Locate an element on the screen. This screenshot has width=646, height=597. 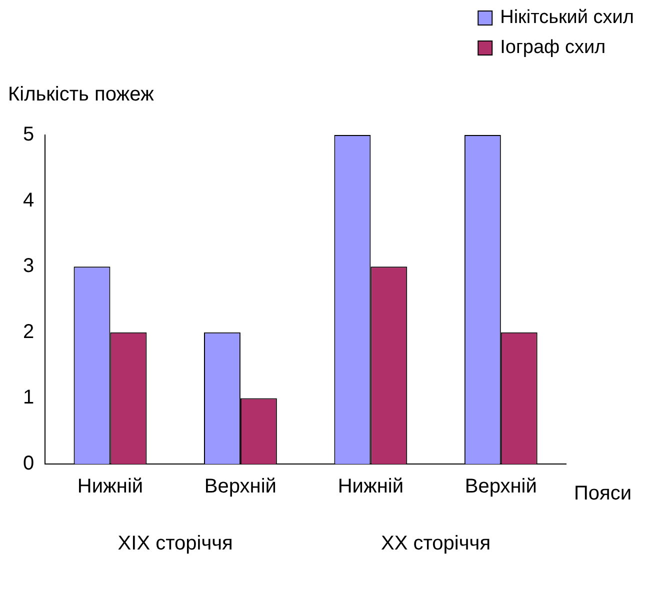
x-axis-title: Пояси is located at coordinates (603, 493).